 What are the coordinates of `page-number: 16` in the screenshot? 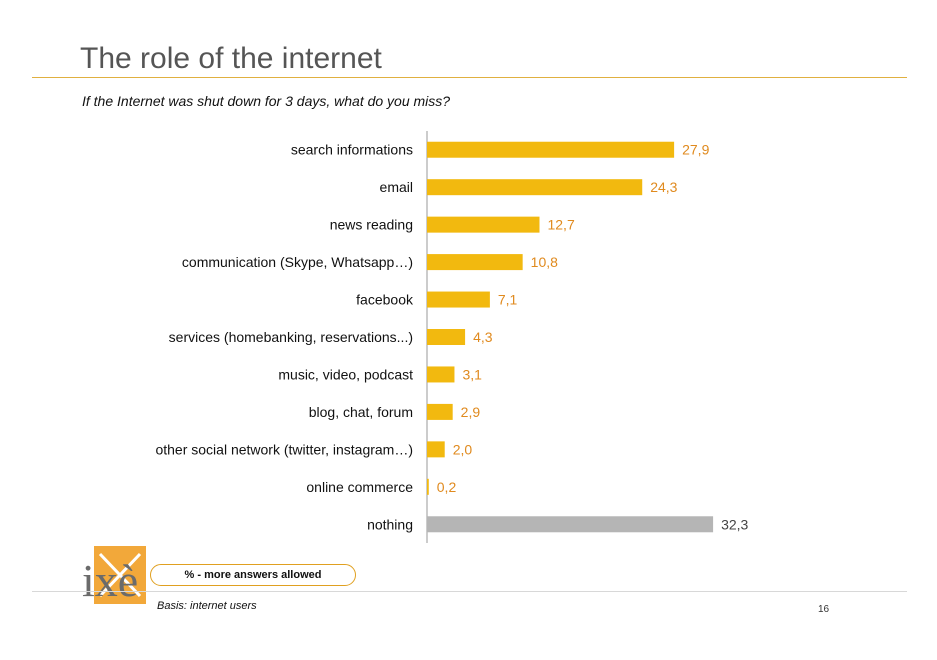 It's located at (823, 609).